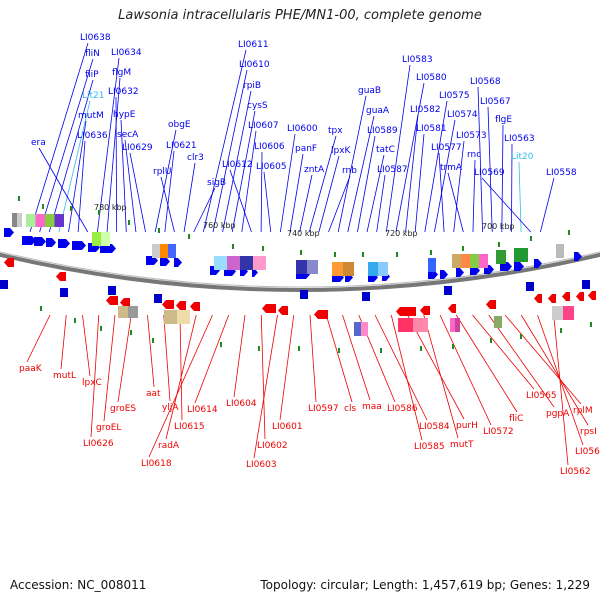  I want to click on forward-gene-label: fliN, so click(92, 54).